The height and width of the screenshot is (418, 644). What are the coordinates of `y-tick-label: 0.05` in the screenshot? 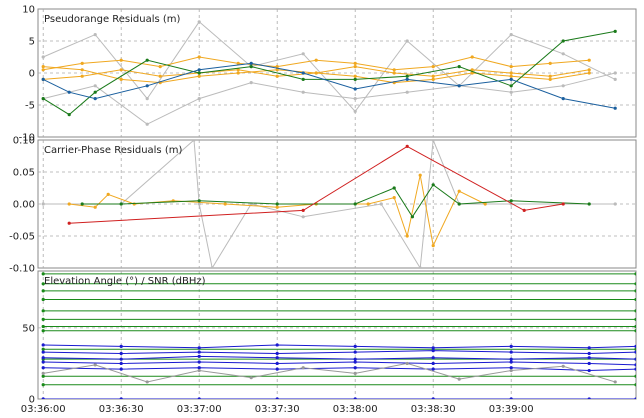 It's located at (24, 173).